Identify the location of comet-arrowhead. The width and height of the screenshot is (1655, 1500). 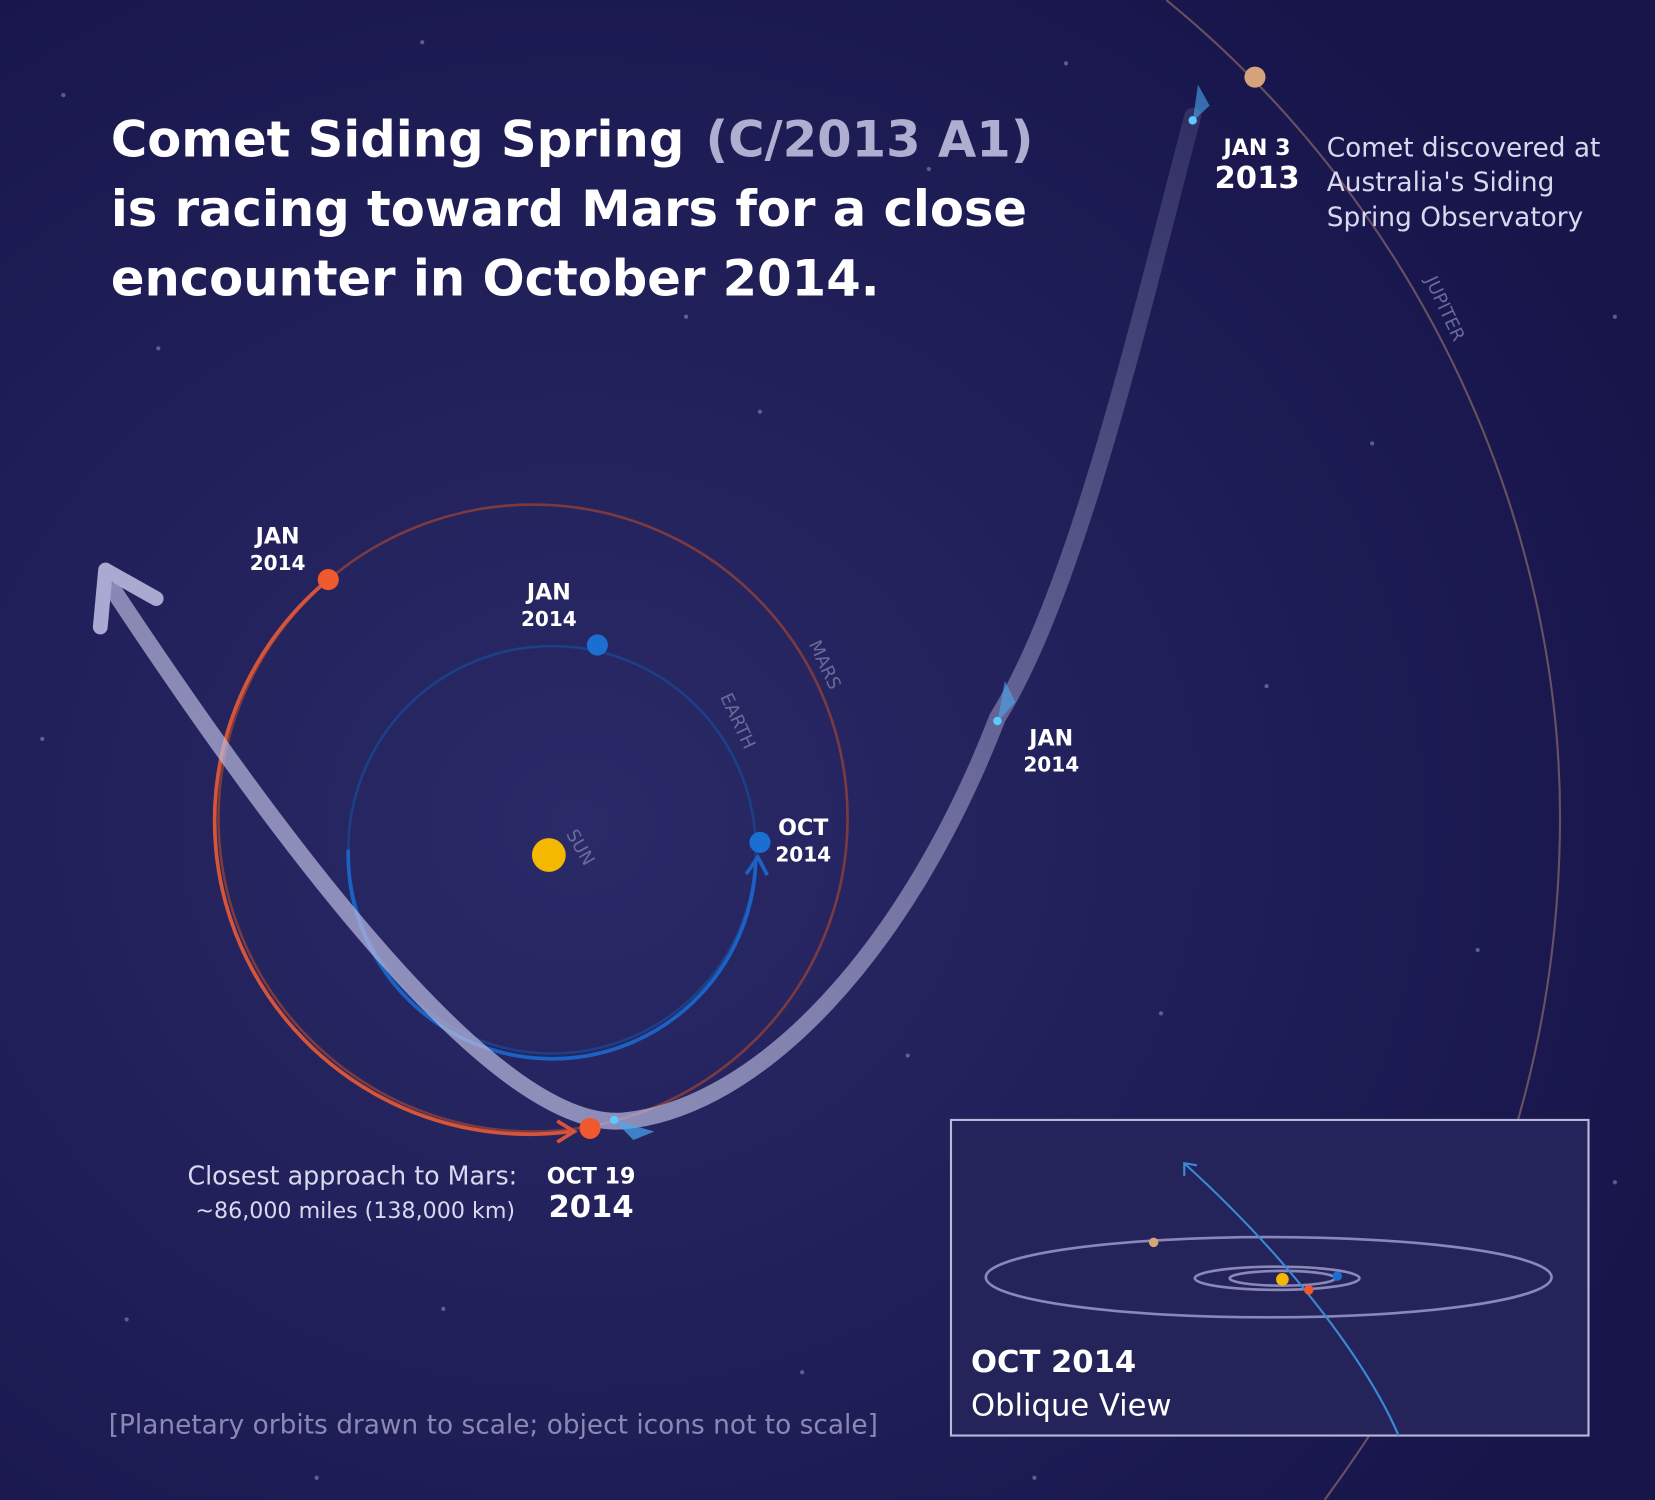
(128, 598).